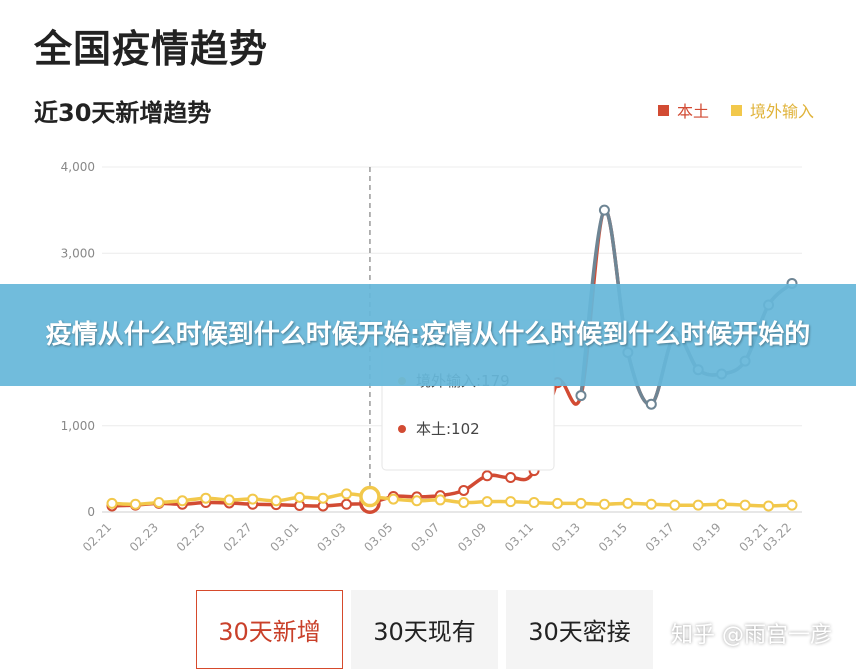 This screenshot has height=669, width=856. I want to click on legend-label-imported: 境外输入, so click(781, 111).